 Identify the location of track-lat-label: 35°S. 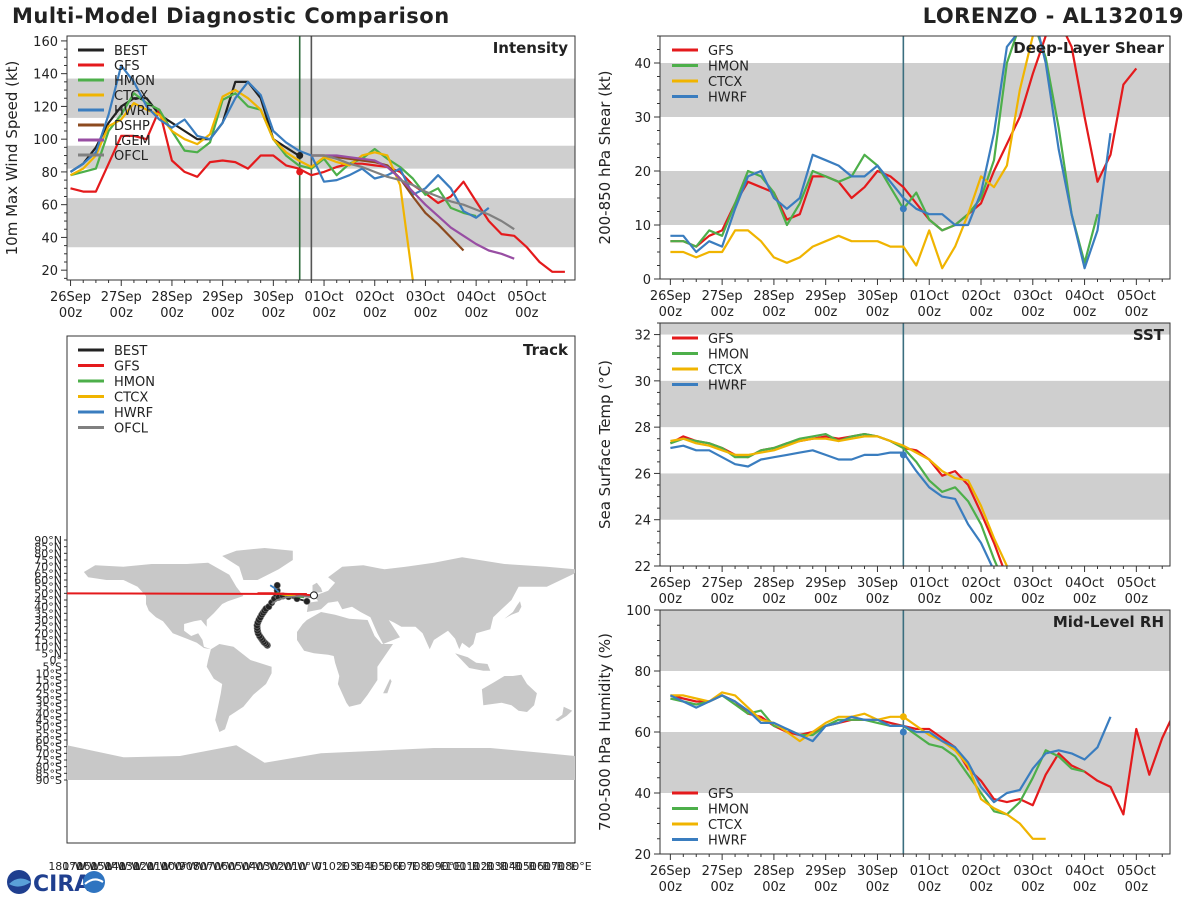
(49, 707).